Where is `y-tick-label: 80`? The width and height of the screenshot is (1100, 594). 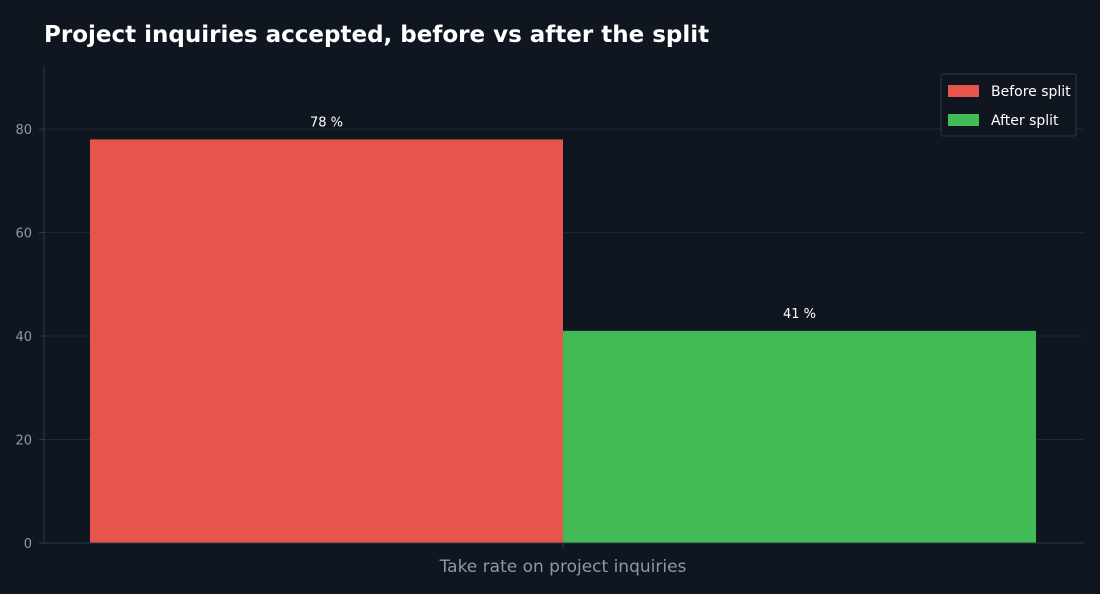
y-tick-label: 80 is located at coordinates (23, 130).